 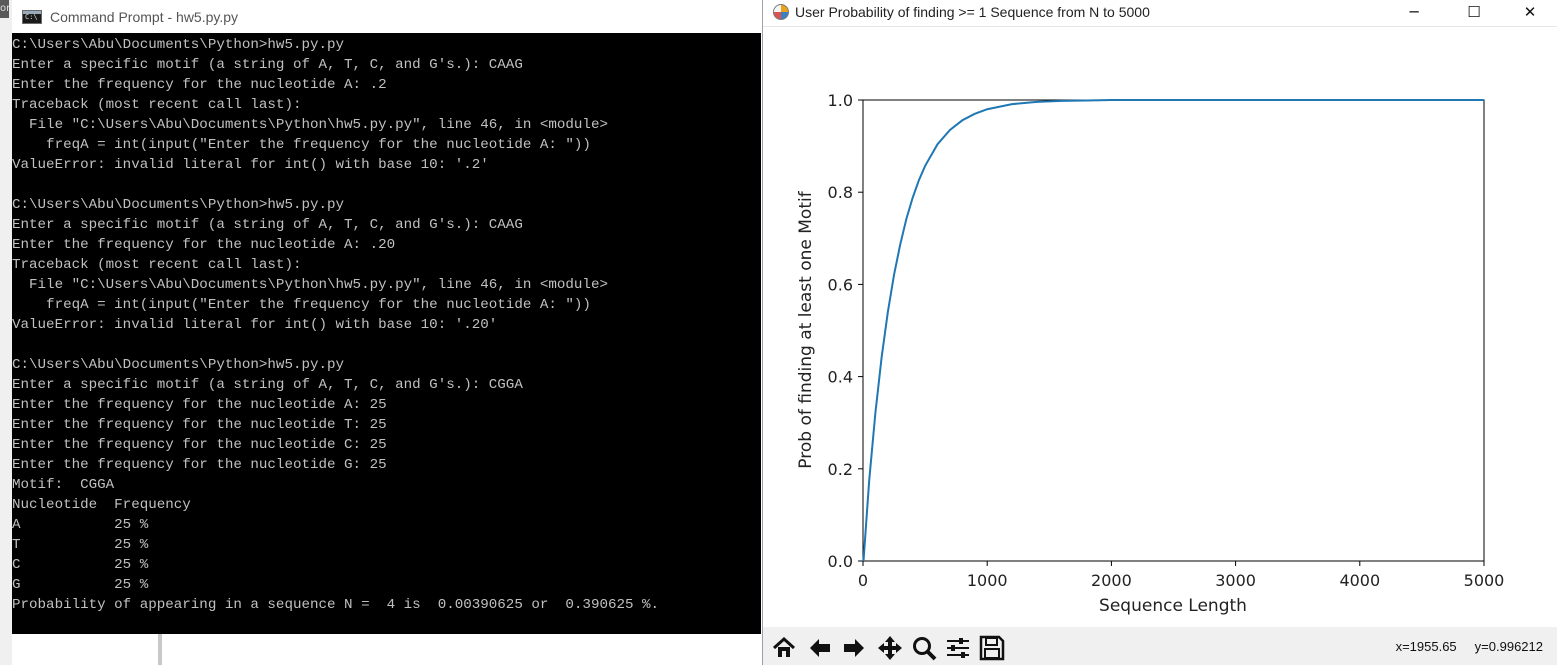 I want to click on y-tick-label: 0.2, so click(x=840, y=469).